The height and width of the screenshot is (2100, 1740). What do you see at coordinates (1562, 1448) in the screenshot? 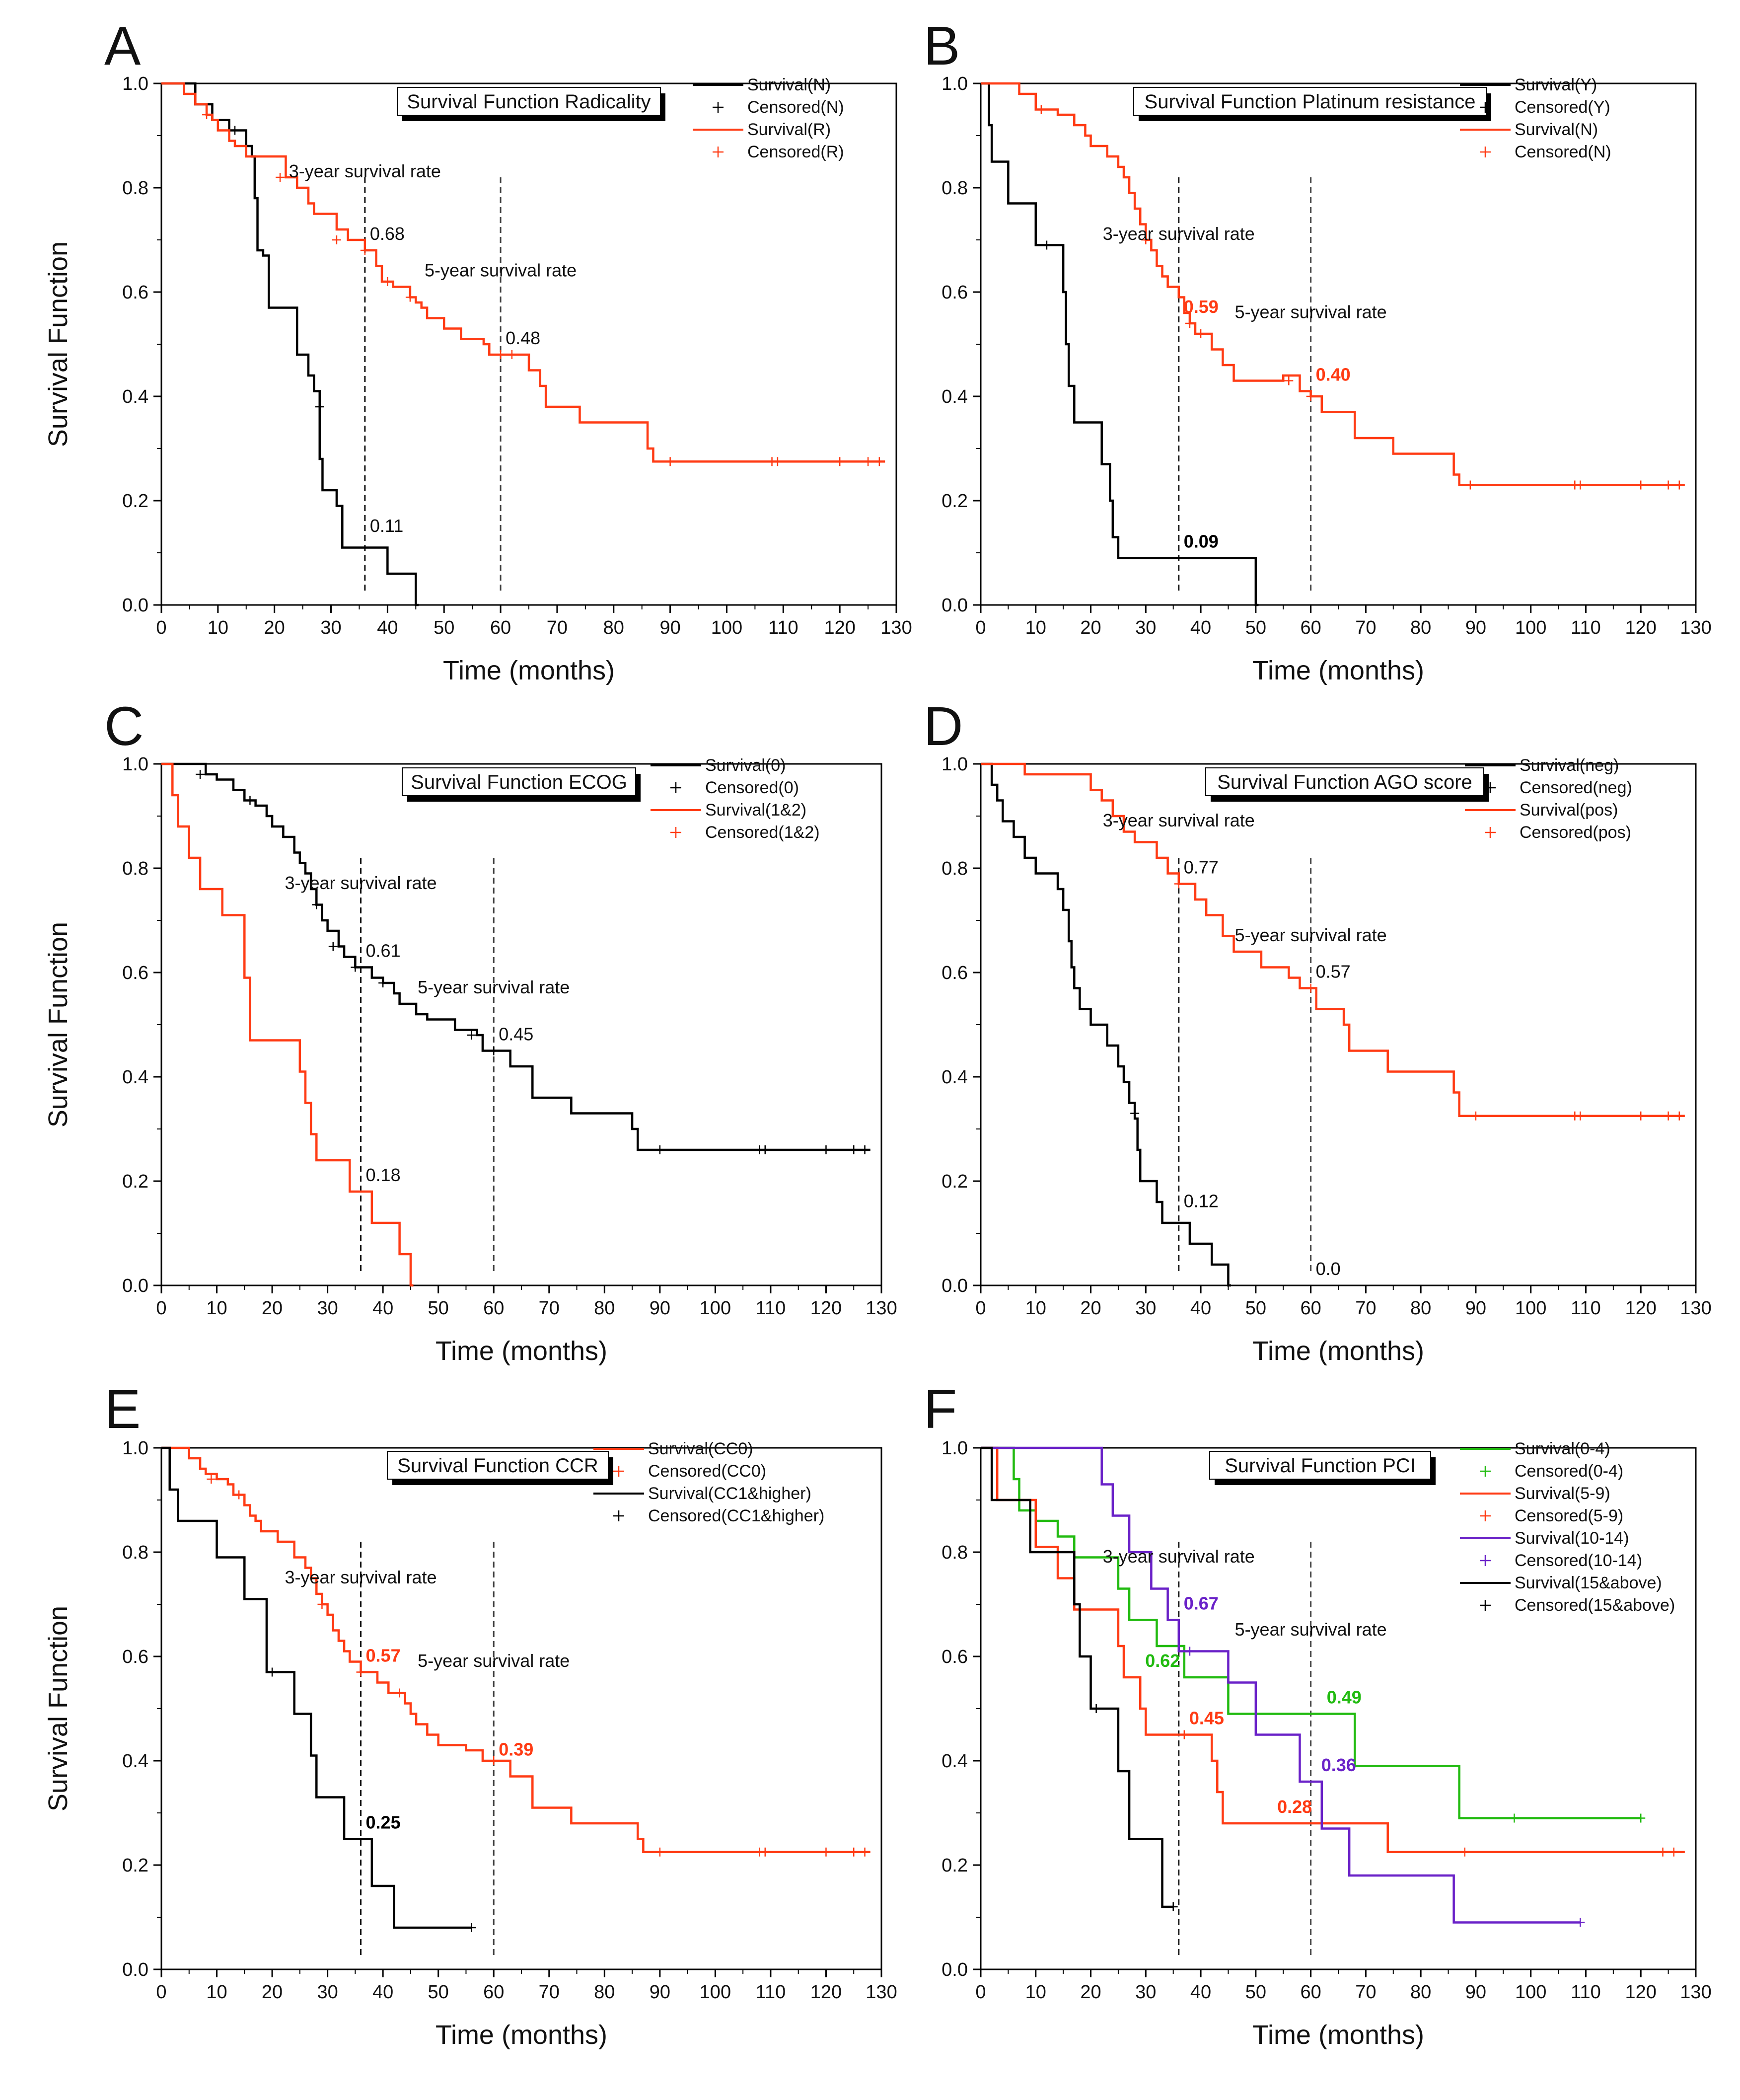
I see `legend-label: Survival(0-4)` at bounding box center [1562, 1448].